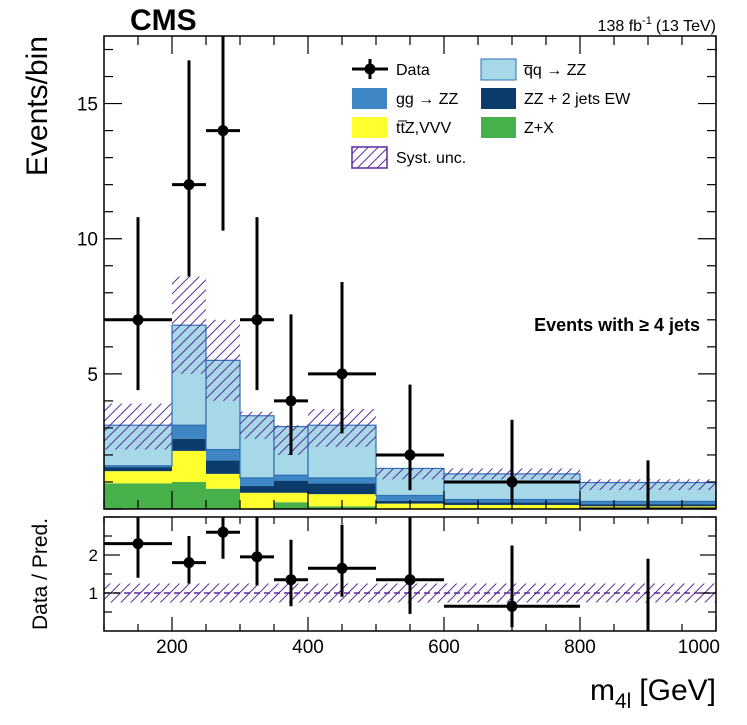 Image resolution: width=747 pixels, height=725 pixels. I want to click on legend-entry-qqzz: q̅q → ZZ, so click(533, 69).